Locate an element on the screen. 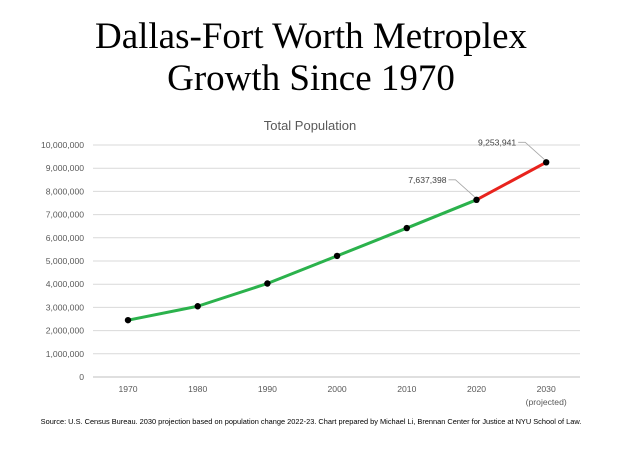  y-tick-label: 2,000,000 is located at coordinates (65, 331).